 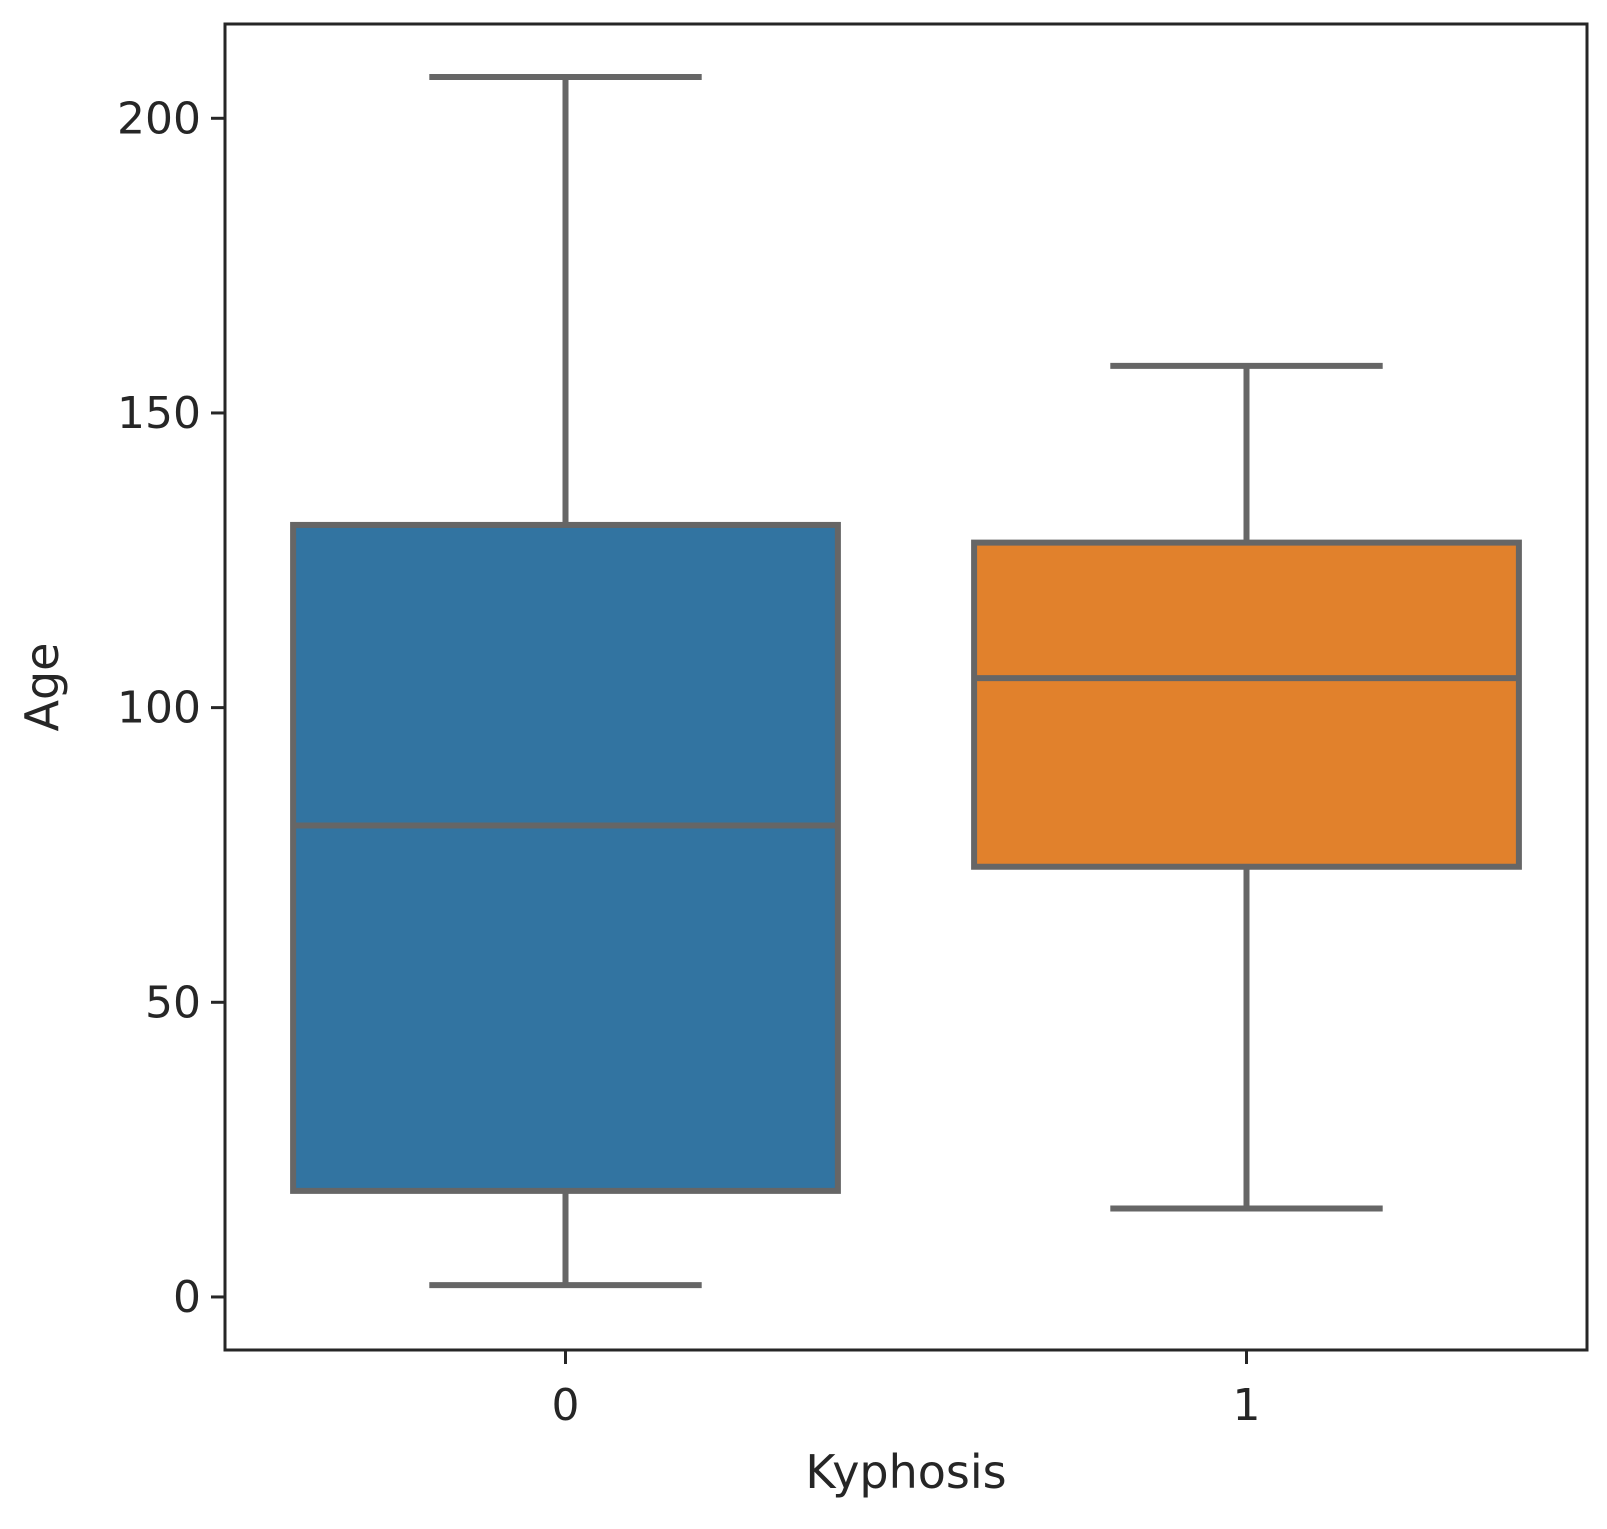 I want to click on y-tick-label: 0, so click(x=187, y=1297).